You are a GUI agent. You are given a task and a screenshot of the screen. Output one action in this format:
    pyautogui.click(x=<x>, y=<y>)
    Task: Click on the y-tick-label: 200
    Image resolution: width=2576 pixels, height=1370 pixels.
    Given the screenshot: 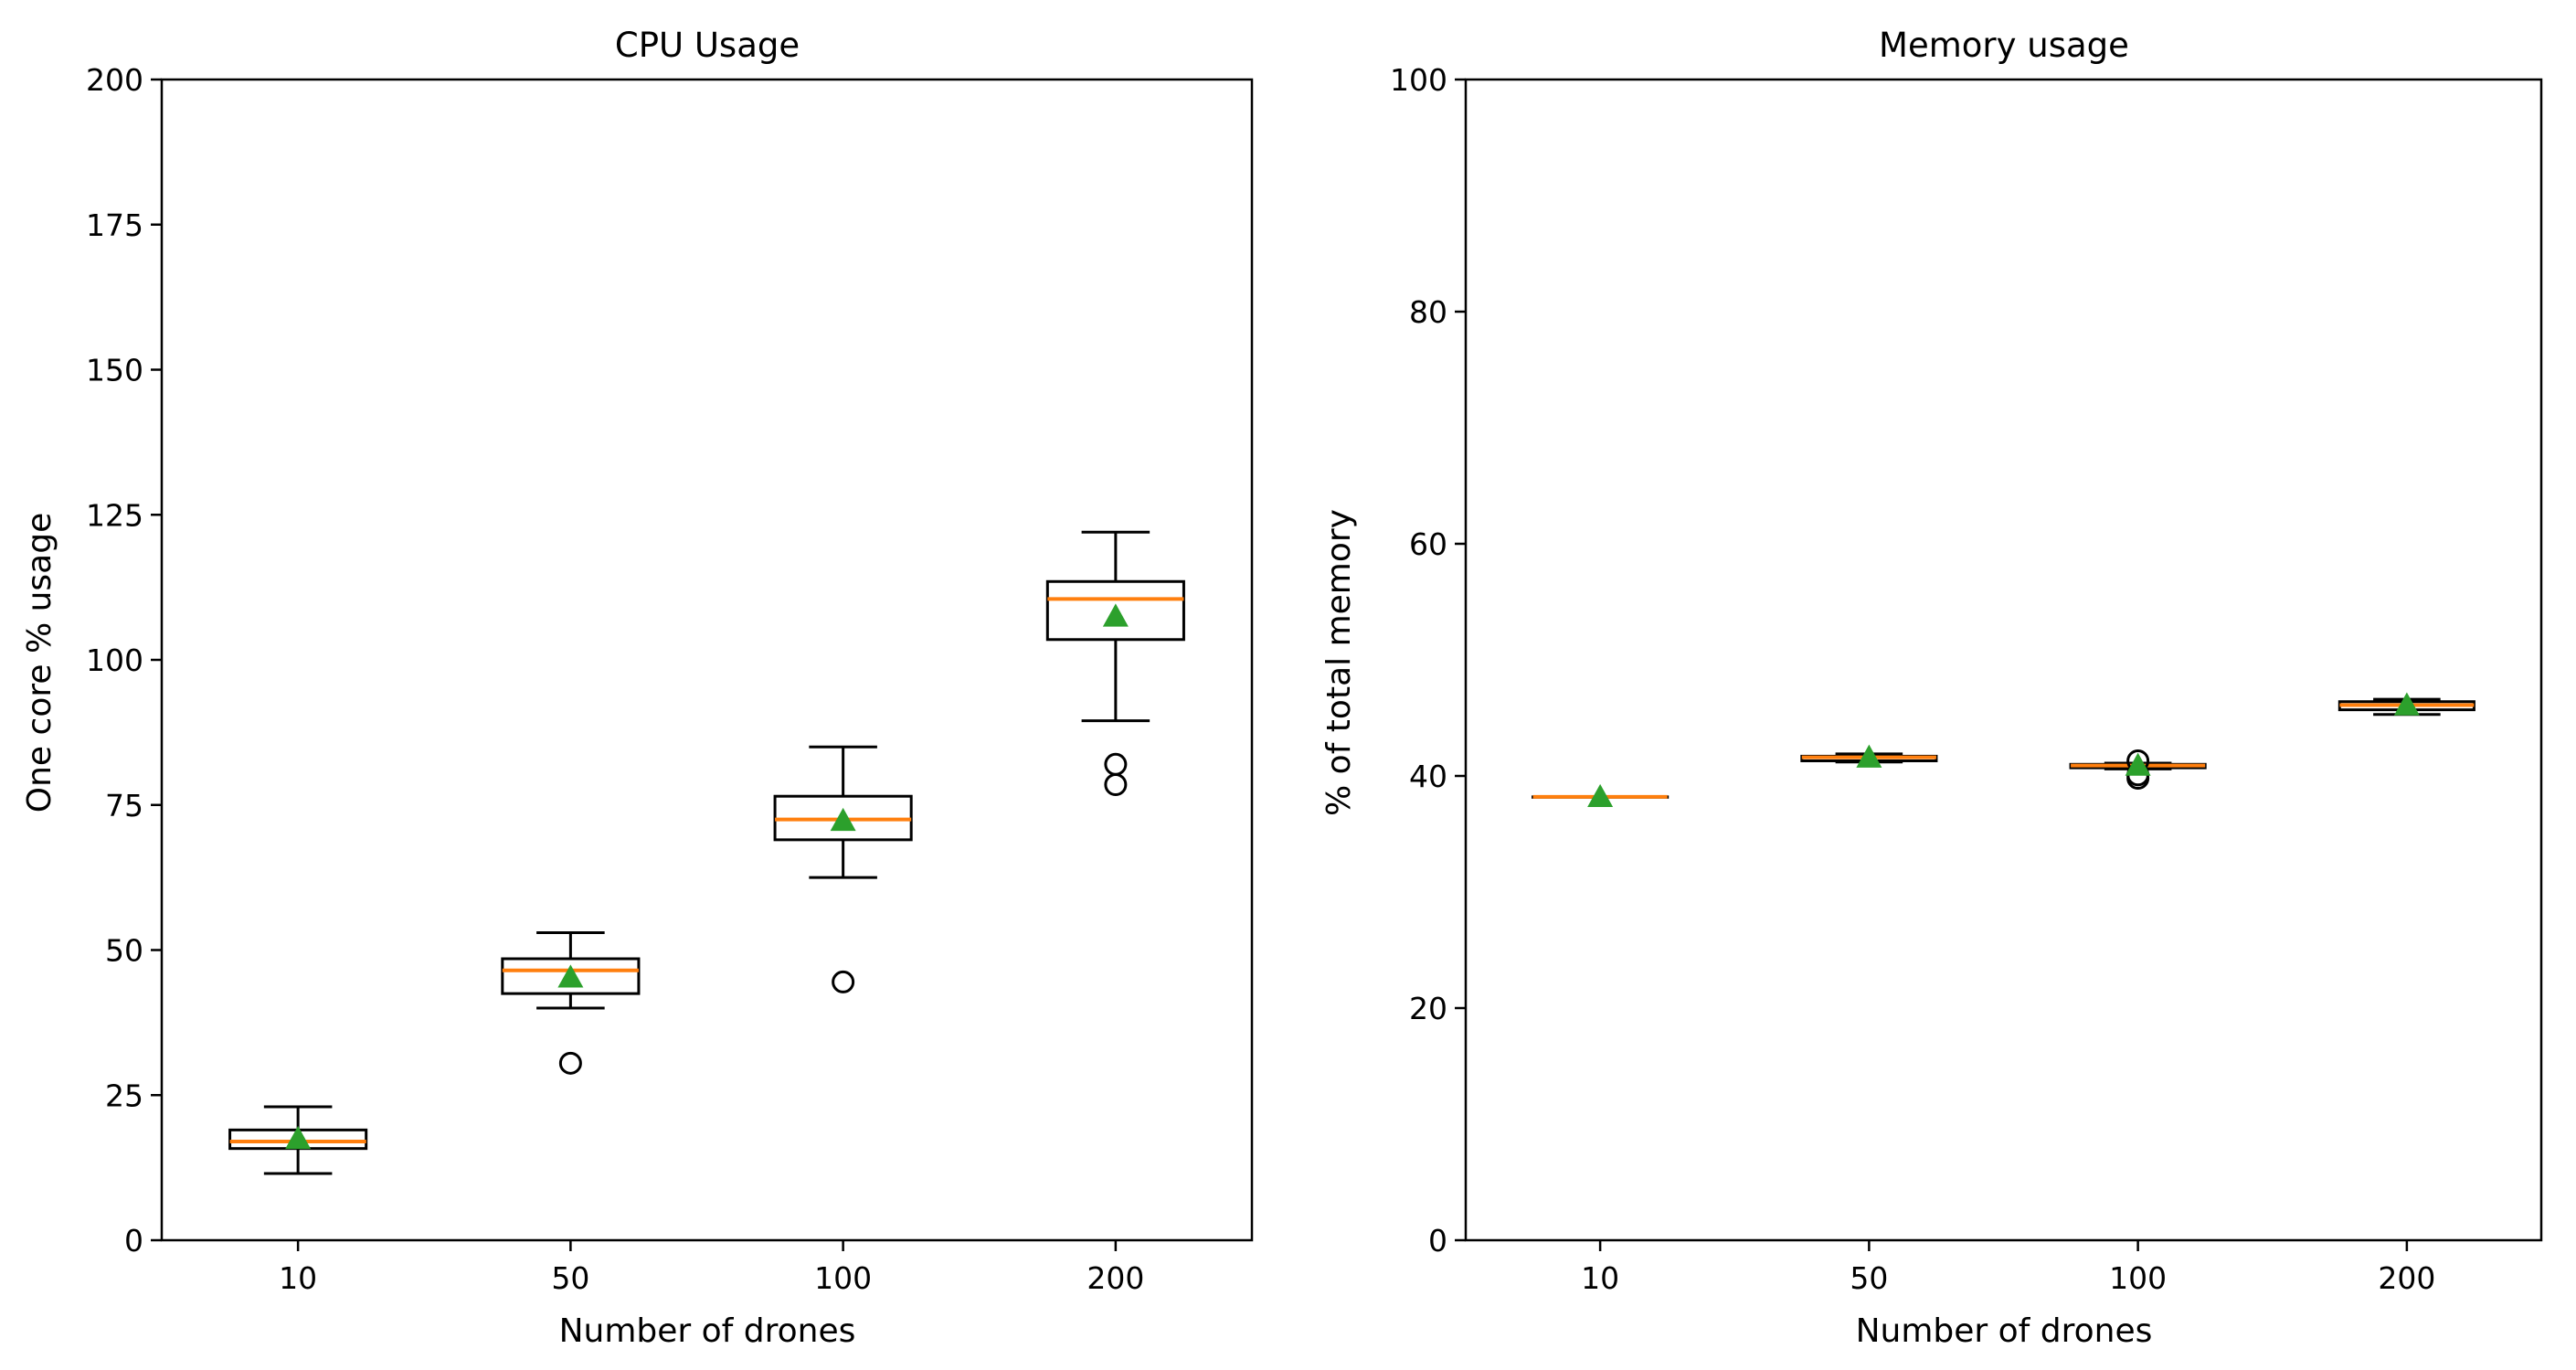 What is the action you would take?
    pyautogui.click(x=114, y=80)
    